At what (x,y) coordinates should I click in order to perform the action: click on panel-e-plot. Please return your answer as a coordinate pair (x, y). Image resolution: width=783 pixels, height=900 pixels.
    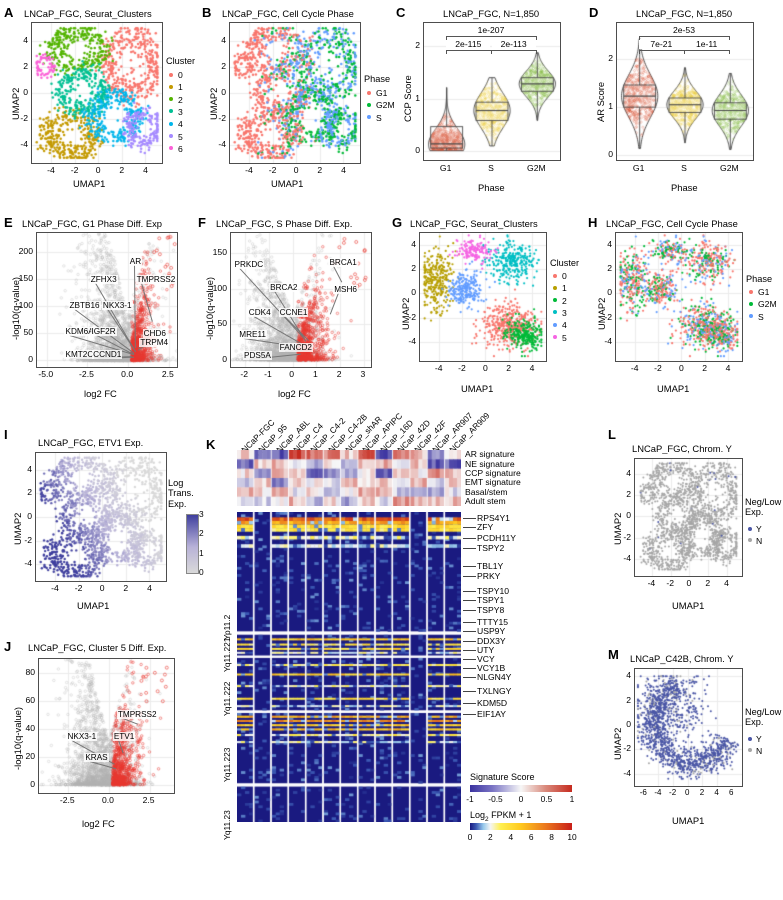
    Looking at the image, I should click on (107, 300).